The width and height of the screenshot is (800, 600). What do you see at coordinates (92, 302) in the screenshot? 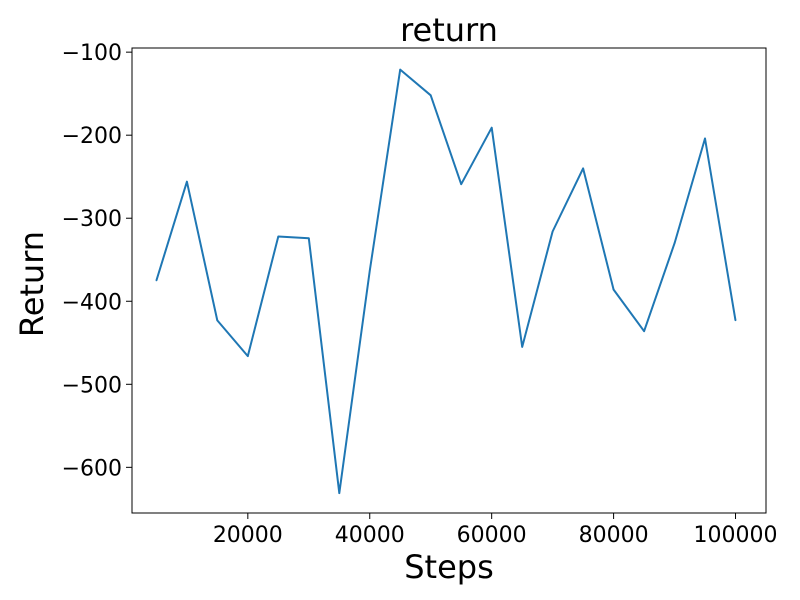
I see `y-tick-label: −400` at bounding box center [92, 302].